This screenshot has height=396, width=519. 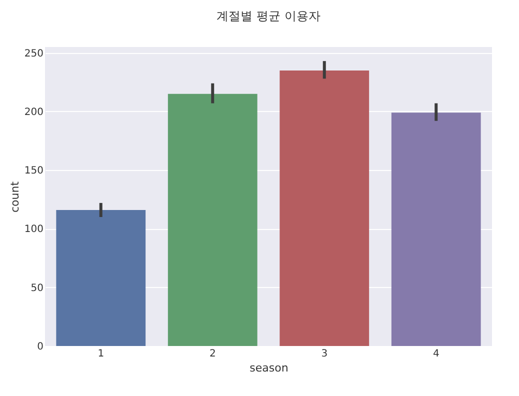 What do you see at coordinates (436, 354) in the screenshot?
I see `x-tick-label: 4` at bounding box center [436, 354].